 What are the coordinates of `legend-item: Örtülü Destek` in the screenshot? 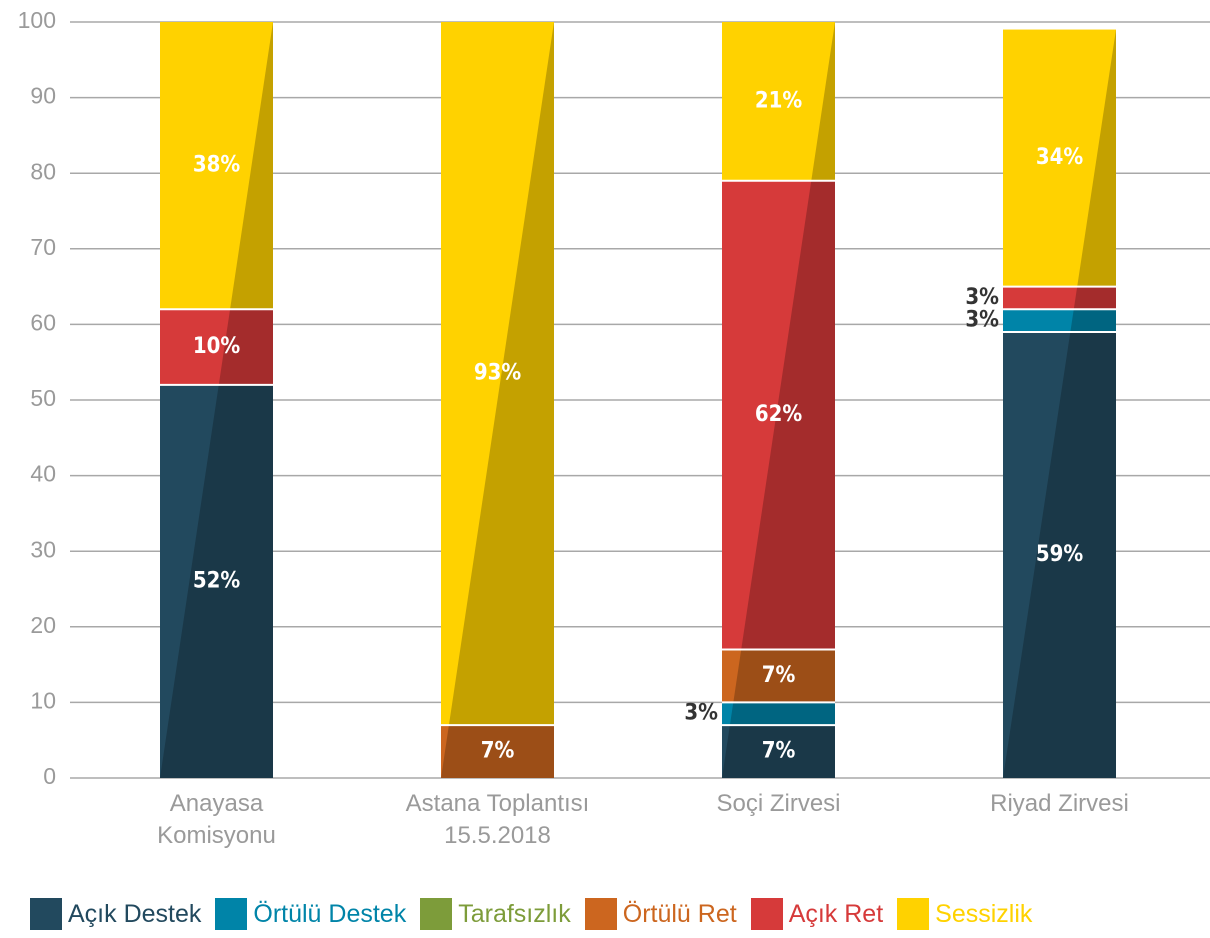 It's located at (310, 914).